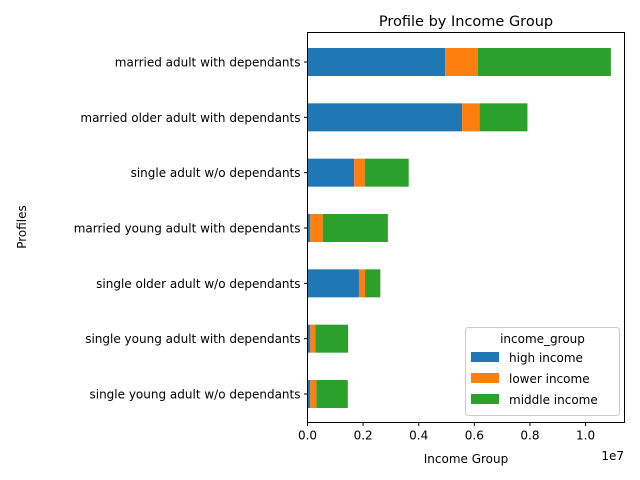 The image size is (640, 480). What do you see at coordinates (485, 399) in the screenshot?
I see `legend-swatch-middle-income` at bounding box center [485, 399].